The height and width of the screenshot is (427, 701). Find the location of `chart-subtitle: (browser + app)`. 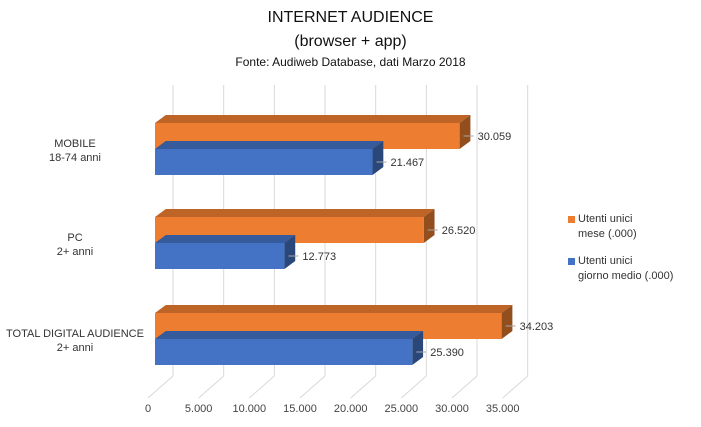

chart-subtitle: (browser + app) is located at coordinates (350, 41).